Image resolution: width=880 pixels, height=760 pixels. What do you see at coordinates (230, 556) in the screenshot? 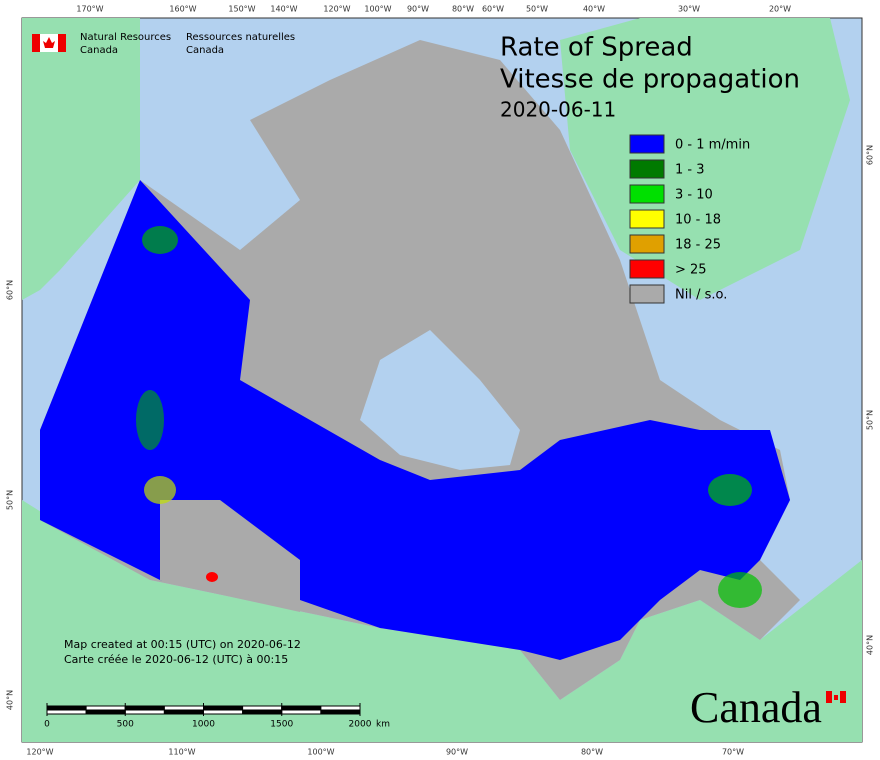
I see `prairie-nil` at bounding box center [230, 556].